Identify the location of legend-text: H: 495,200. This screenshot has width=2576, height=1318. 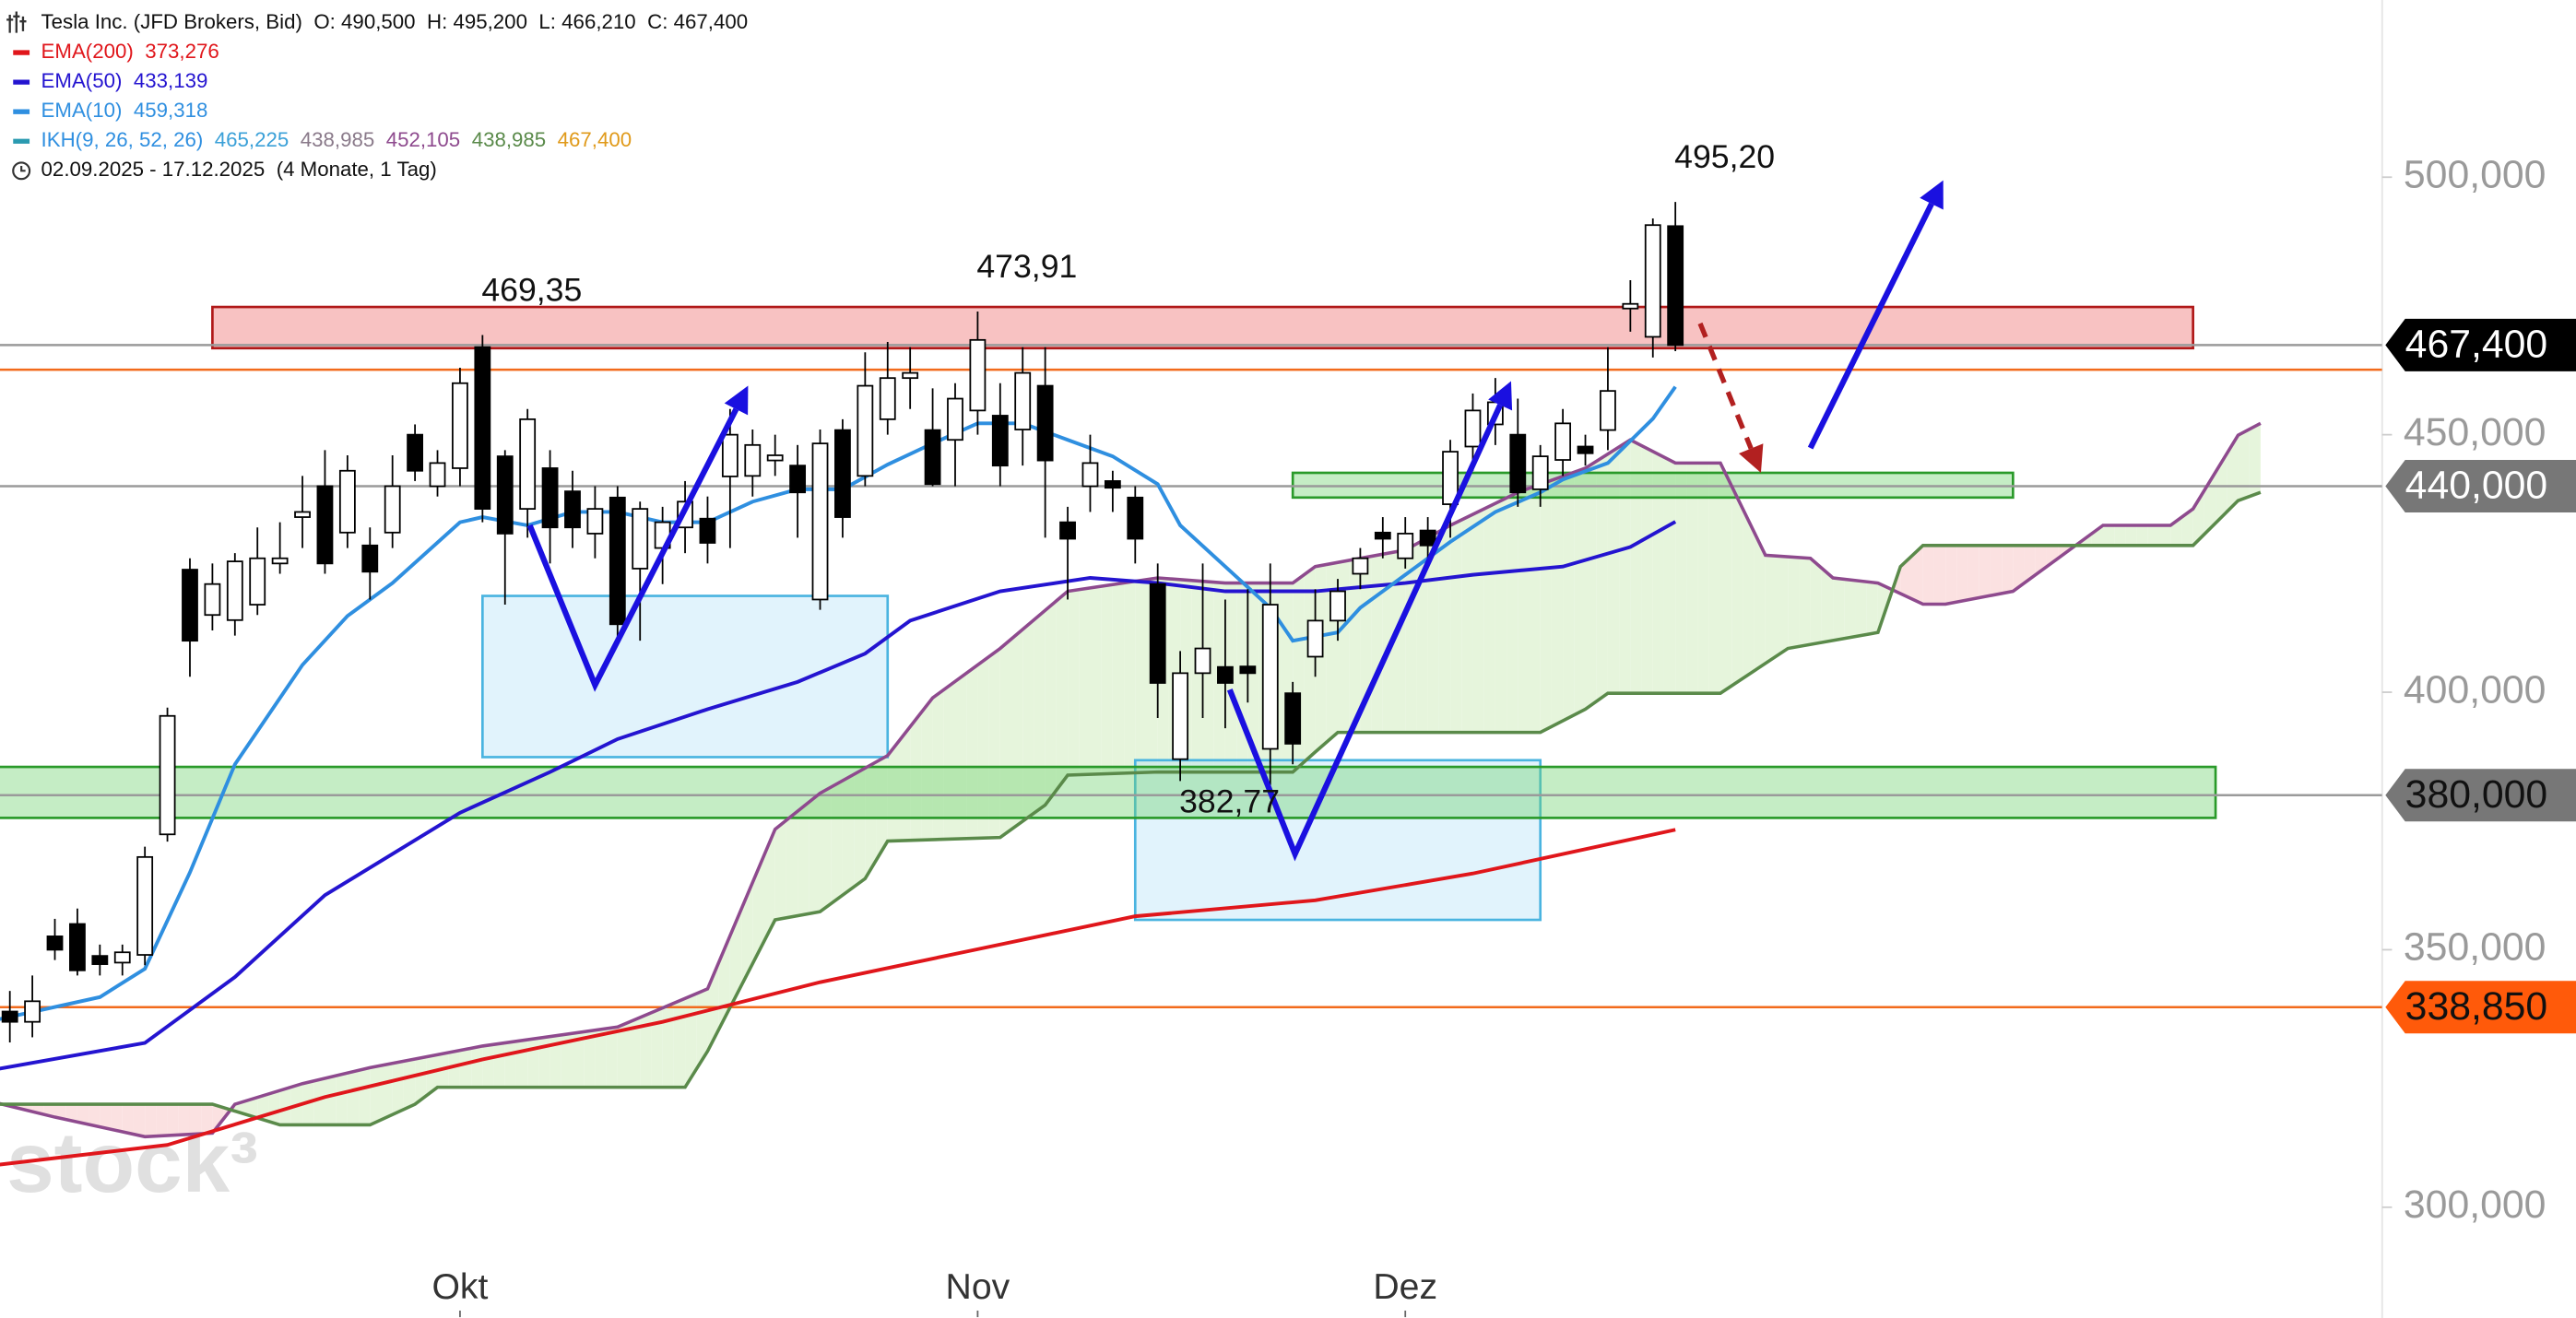
(477, 21).